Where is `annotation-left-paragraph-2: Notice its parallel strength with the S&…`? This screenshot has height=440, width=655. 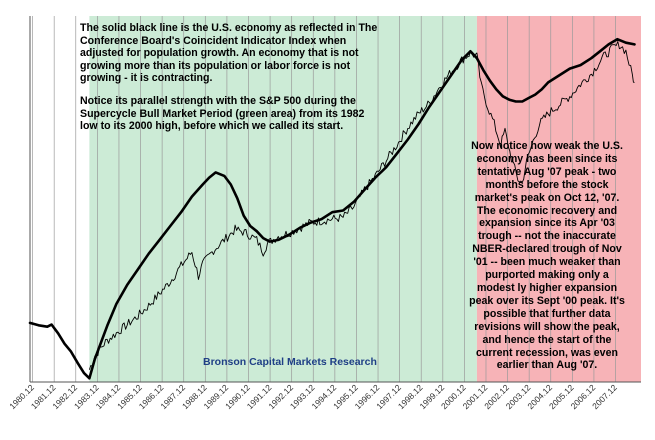 annotation-left-paragraph-2: Notice its parallel strength with the S&… is located at coordinates (222, 113).